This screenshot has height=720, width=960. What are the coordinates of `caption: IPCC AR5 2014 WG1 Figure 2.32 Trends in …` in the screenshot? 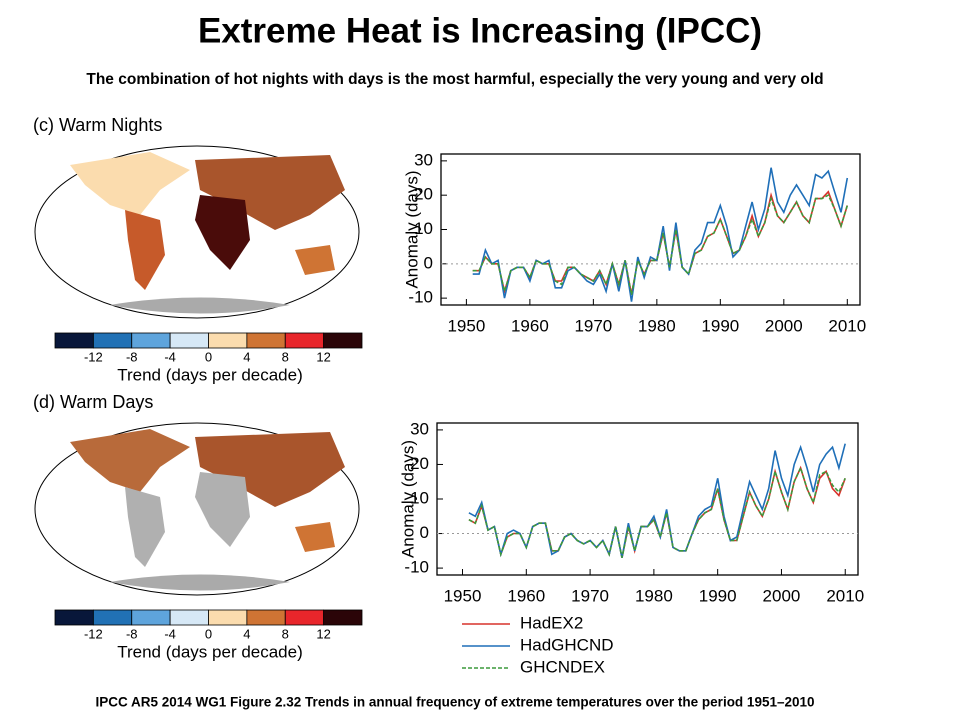 It's located at (454, 702).